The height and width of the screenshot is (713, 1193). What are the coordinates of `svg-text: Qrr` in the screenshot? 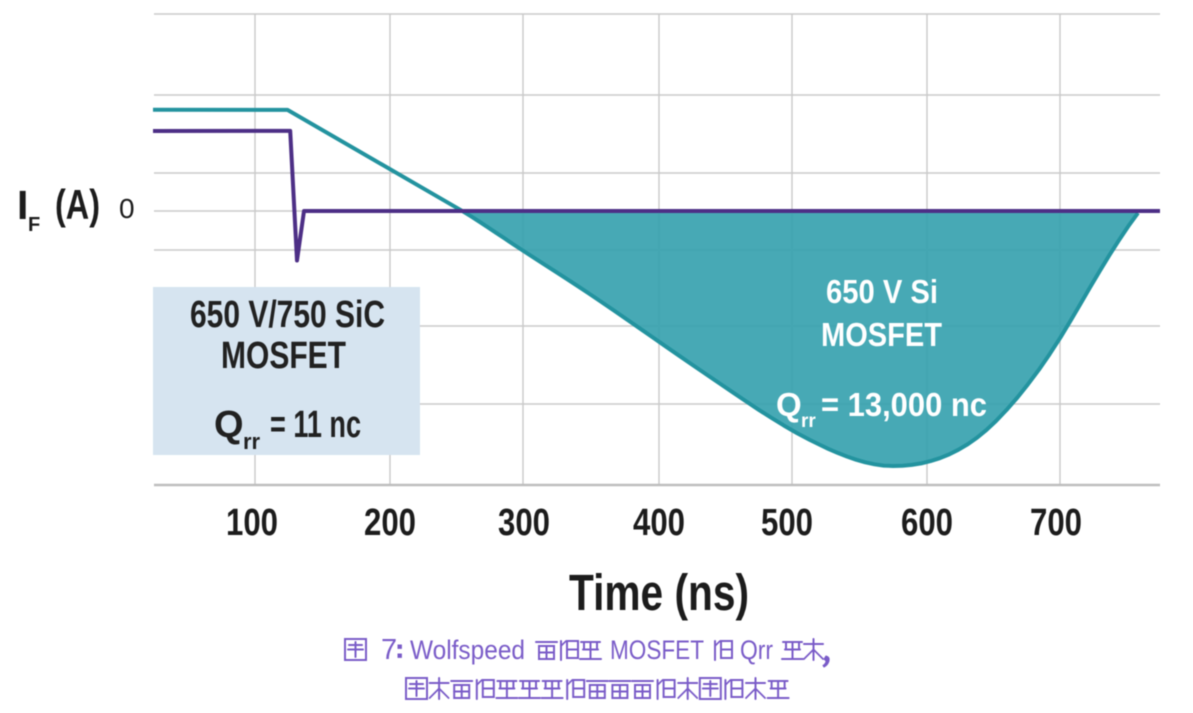 It's located at (756, 650).